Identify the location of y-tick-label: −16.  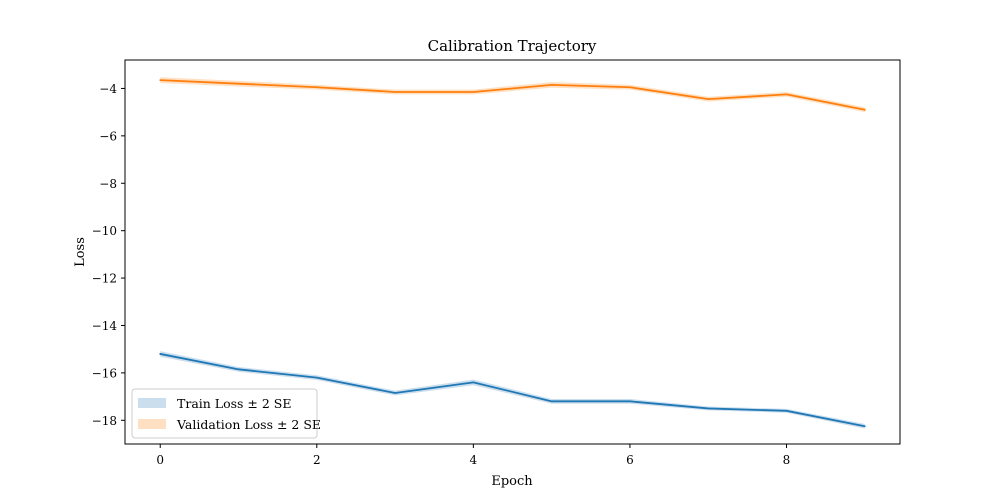
(104, 373).